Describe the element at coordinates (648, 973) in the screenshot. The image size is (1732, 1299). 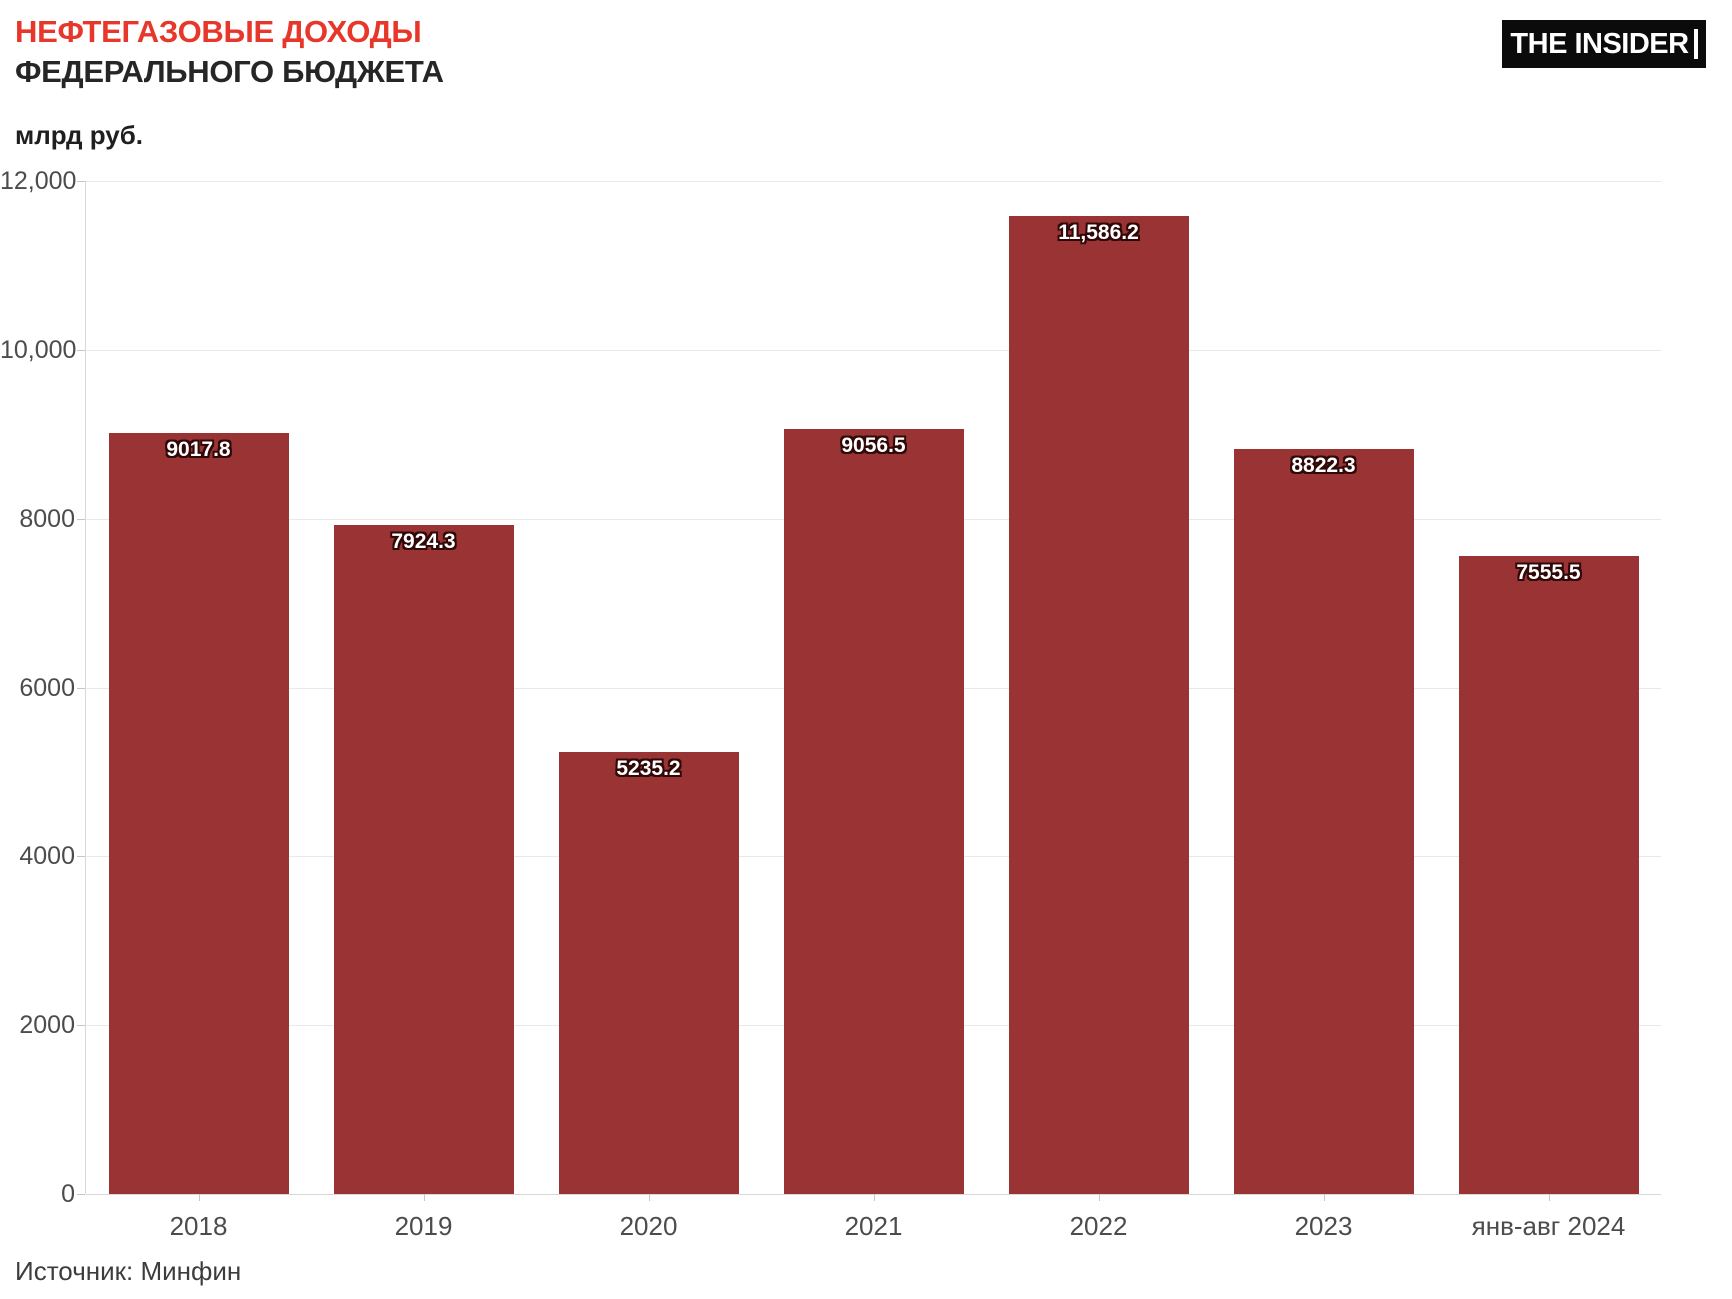
I see `bar-2020` at that location.